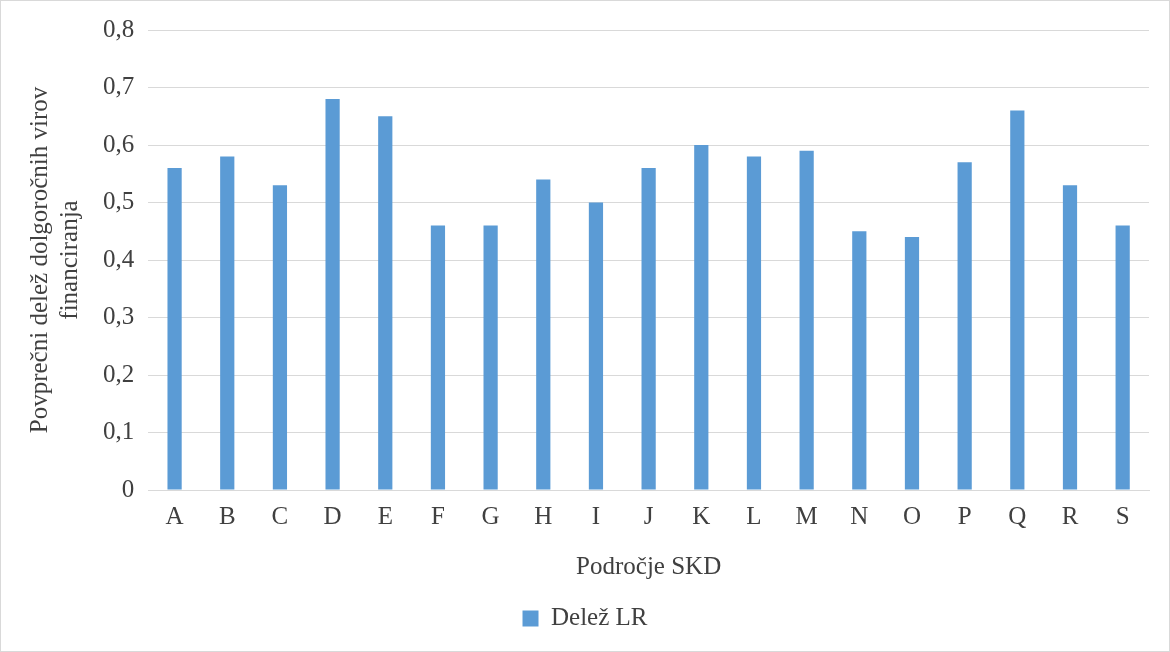 Image resolution: width=1170 pixels, height=652 pixels. I want to click on x-axis-title: Področje SKD, so click(649, 565).